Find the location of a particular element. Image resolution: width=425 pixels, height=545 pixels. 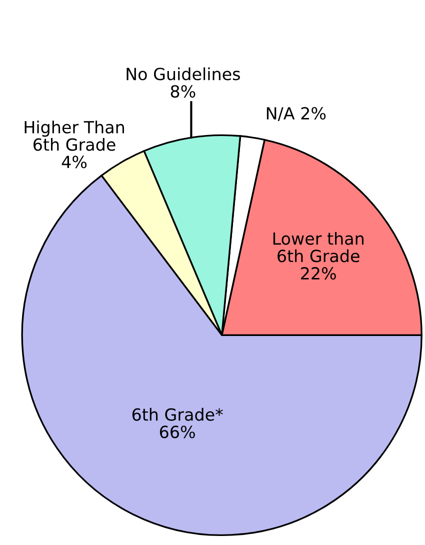

slice-label: N/A 2% is located at coordinates (296, 114).